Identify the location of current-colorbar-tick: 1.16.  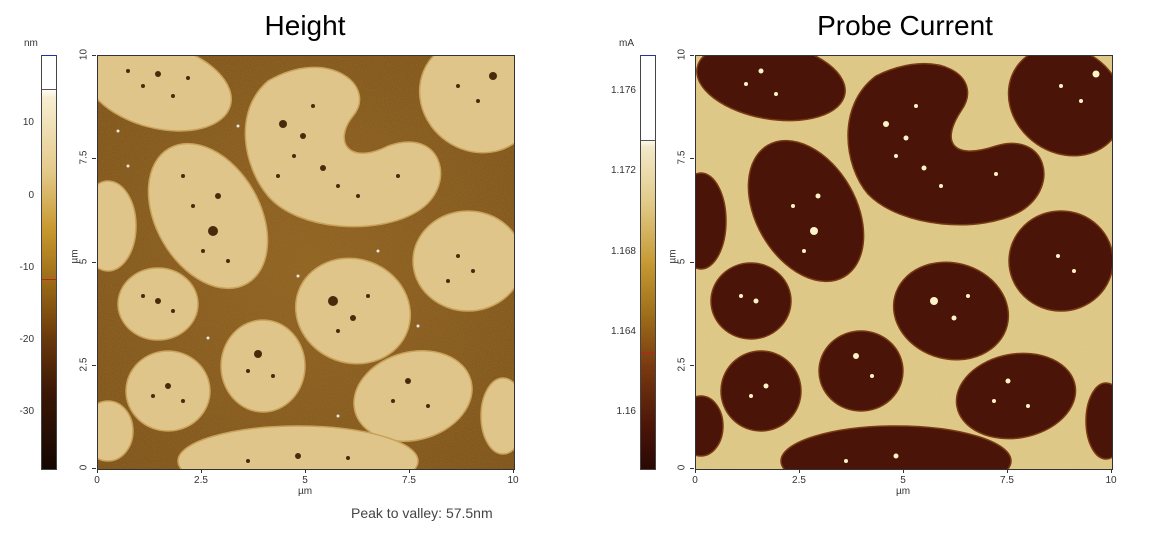
(626, 411).